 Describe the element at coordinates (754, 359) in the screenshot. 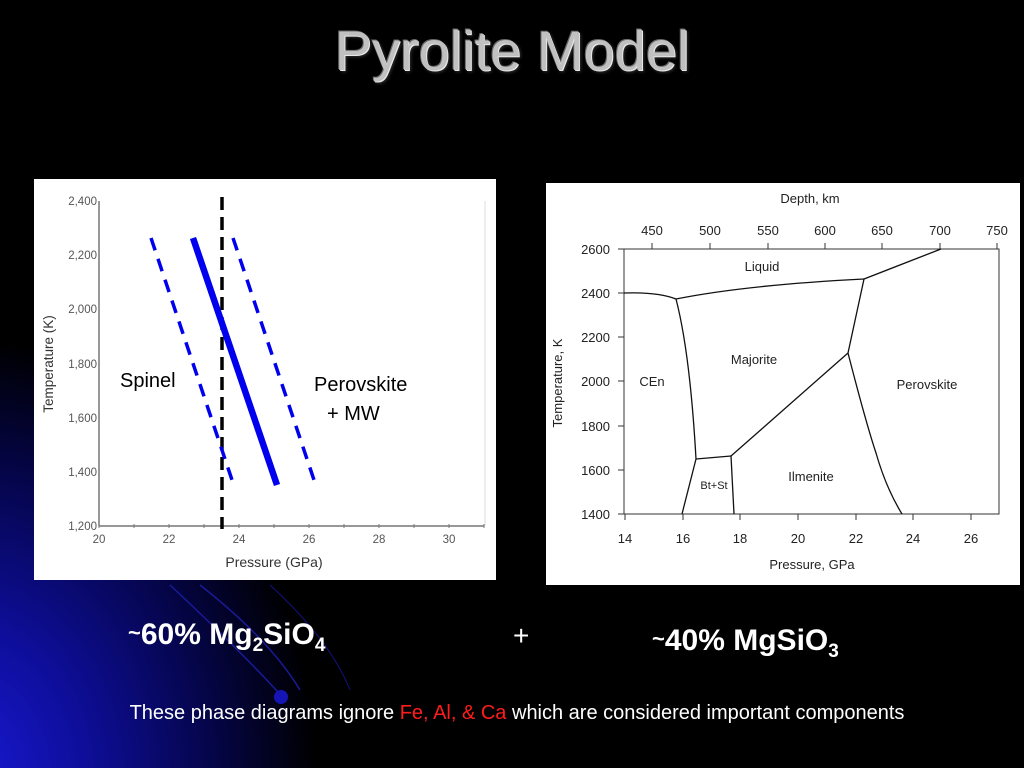

I see `region-majorite: Majorite` at that location.